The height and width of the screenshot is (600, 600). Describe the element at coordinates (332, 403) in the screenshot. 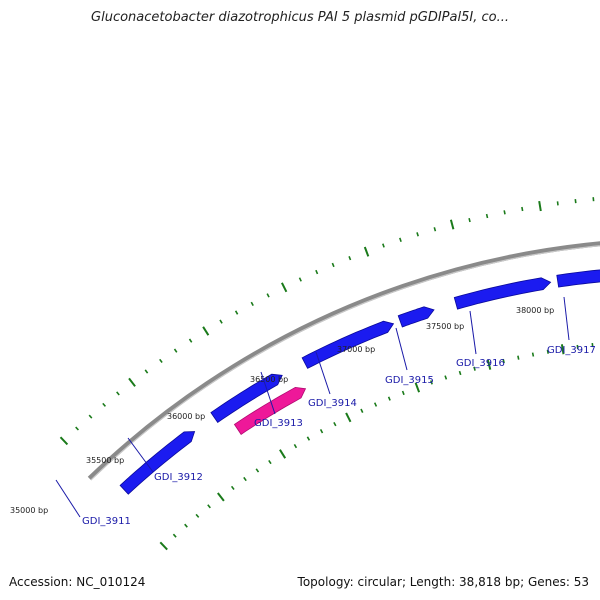

I see `gene-label-gdi-3914: GDI_3914` at that location.